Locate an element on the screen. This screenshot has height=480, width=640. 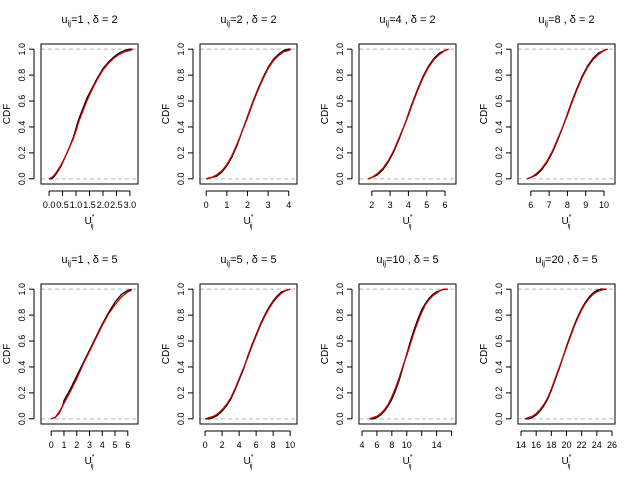
title-u-value: 8 is located at coordinates (558, 20).